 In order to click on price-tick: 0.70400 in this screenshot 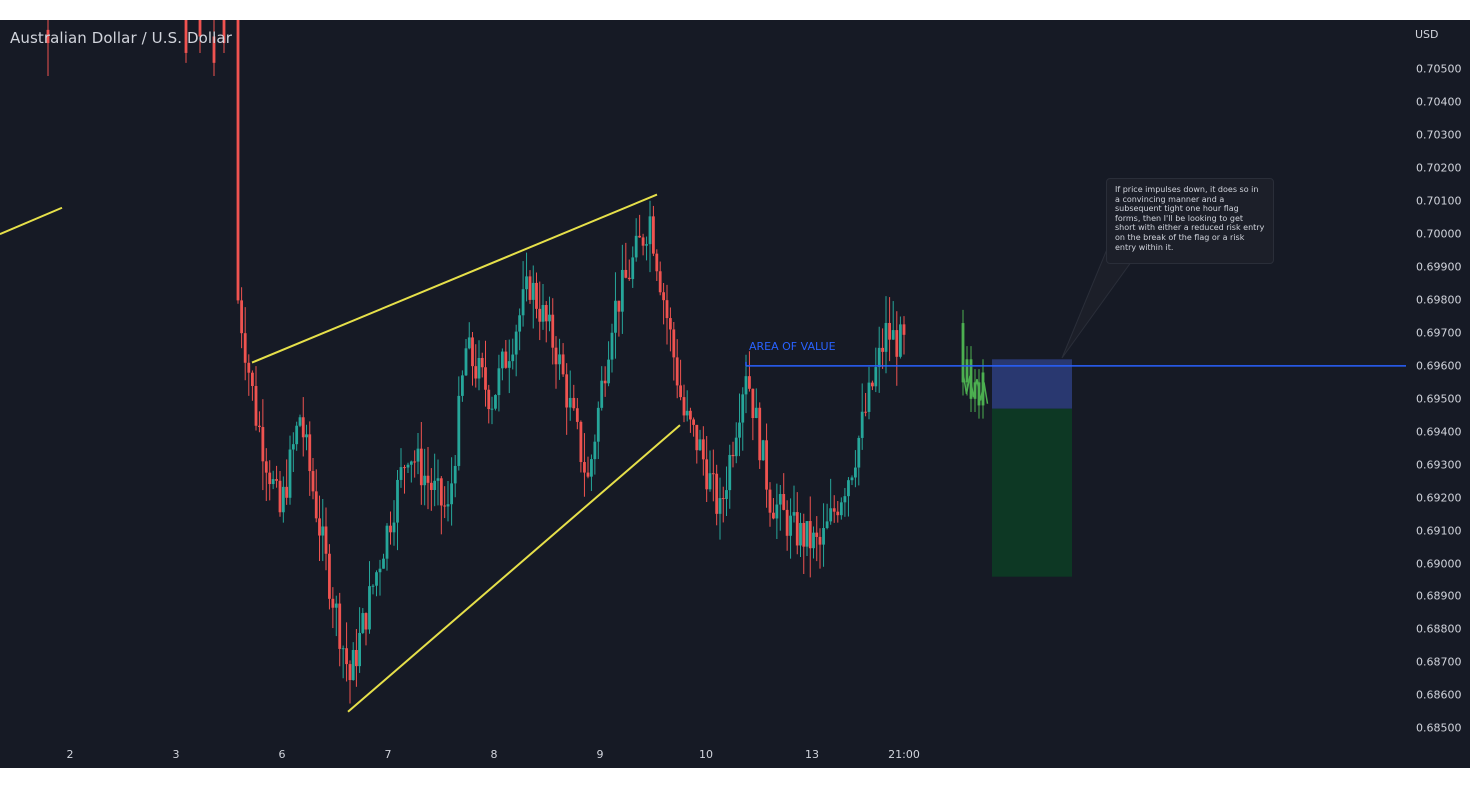, I will do `click(1439, 102)`.